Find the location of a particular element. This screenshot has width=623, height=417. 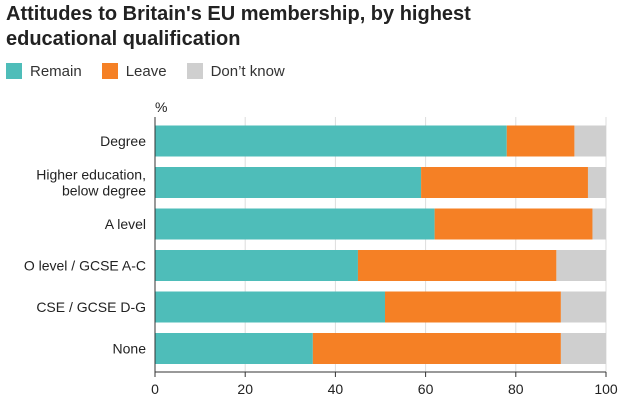

chart-title-line-2: educational qualification is located at coordinates (123, 39).